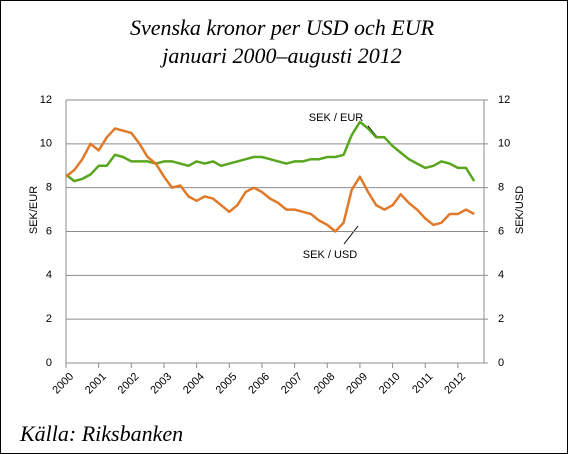 The width and height of the screenshot is (568, 454). What do you see at coordinates (501, 363) in the screenshot?
I see `y2-tick-label: 0` at bounding box center [501, 363].